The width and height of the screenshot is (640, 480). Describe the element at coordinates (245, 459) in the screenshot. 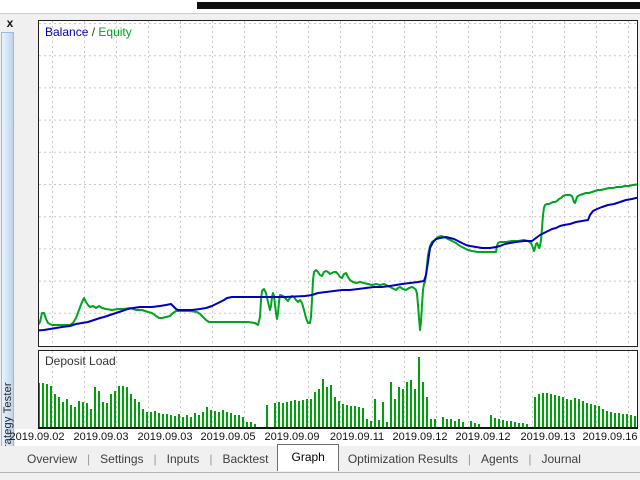

I see `tab-backtest: Backtest` at that location.